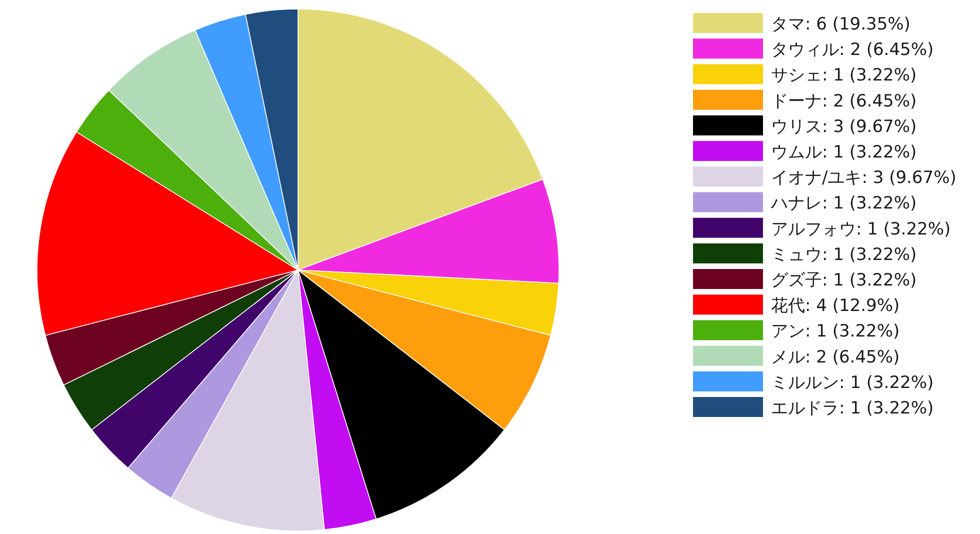 The image size is (980, 534). What do you see at coordinates (835, 357) in the screenshot?
I see `legend-label: メル: 2 (6.45%)` at bounding box center [835, 357].